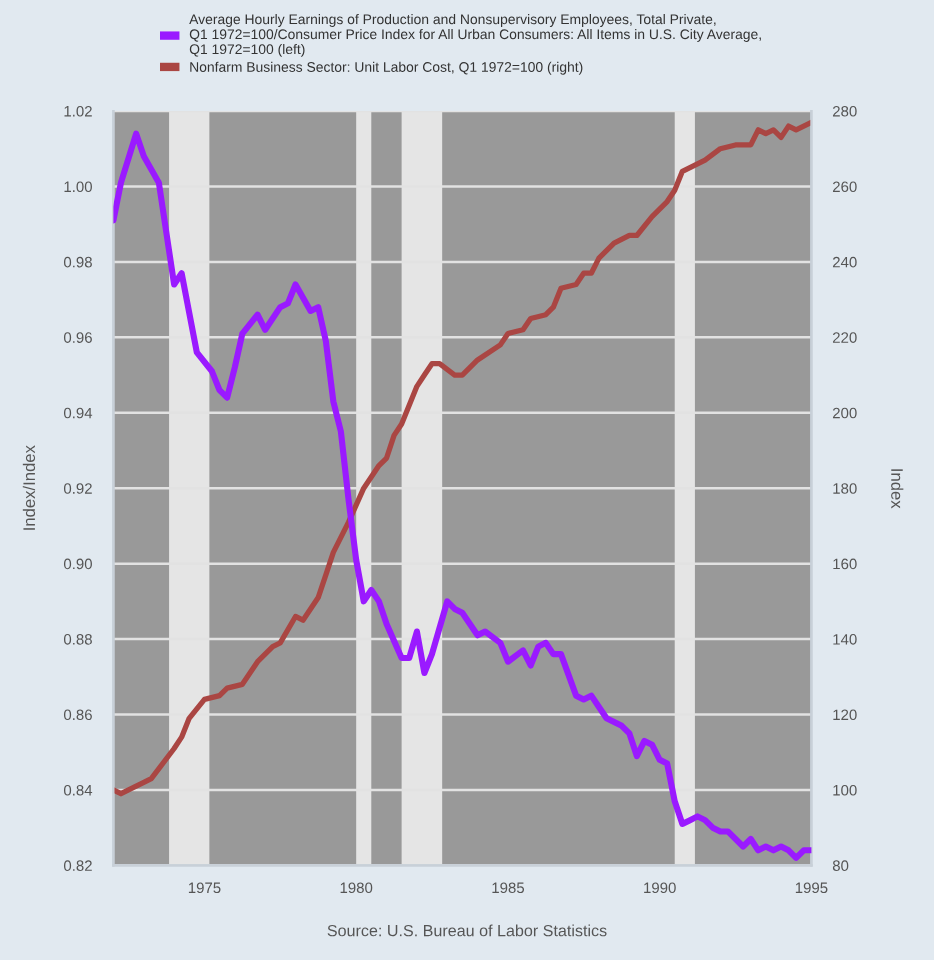 The width and height of the screenshot is (934, 960). Describe the element at coordinates (467, 930) in the screenshot. I see `source-note: Source: U.S. Bureau of Labor Statistics` at that location.